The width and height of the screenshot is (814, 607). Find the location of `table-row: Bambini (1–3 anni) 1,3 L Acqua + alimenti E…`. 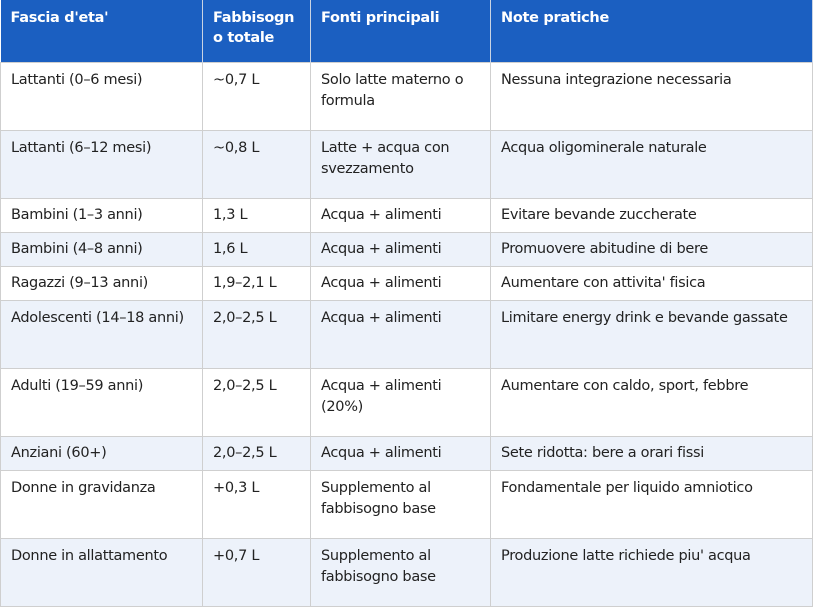

table-row: Bambini (1–3 anni) 1,3 L Acqua + alimenti E… is located at coordinates (406, 215).